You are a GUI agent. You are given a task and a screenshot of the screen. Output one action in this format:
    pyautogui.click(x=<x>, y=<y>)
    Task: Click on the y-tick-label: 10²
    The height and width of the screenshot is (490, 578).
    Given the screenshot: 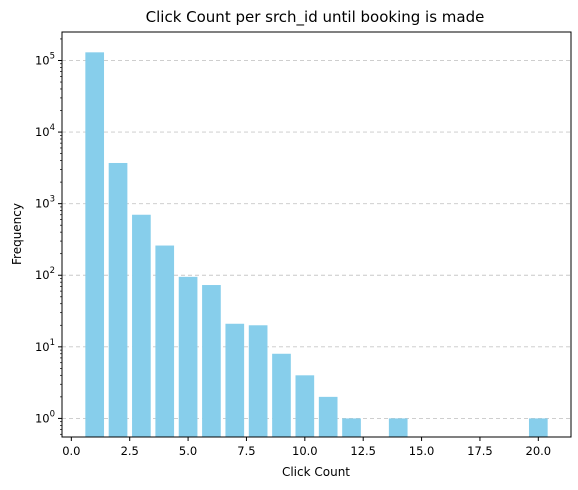 What is the action you would take?
    pyautogui.click(x=45, y=274)
    